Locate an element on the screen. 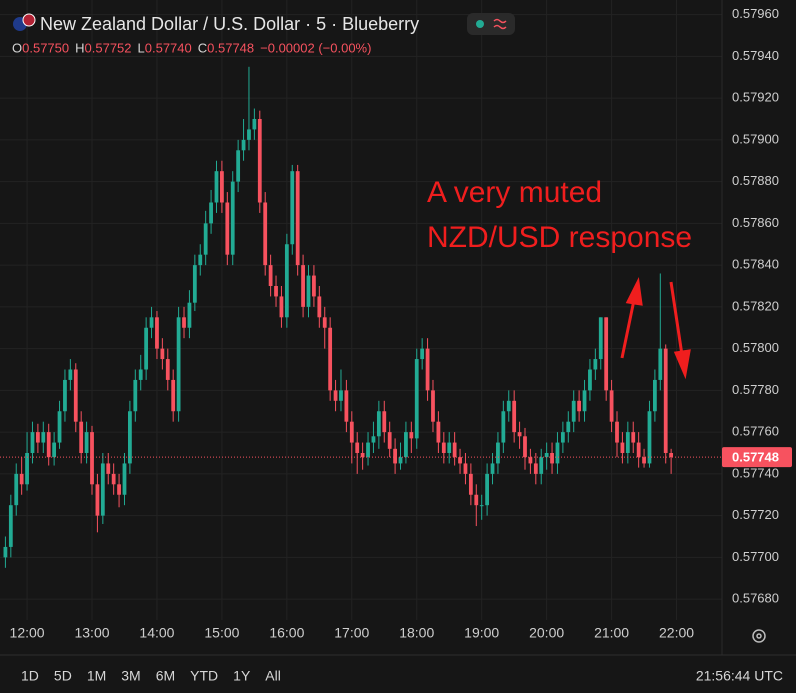 This screenshot has height=693, width=796. legend-value: 0.57750 is located at coordinates (45, 47).